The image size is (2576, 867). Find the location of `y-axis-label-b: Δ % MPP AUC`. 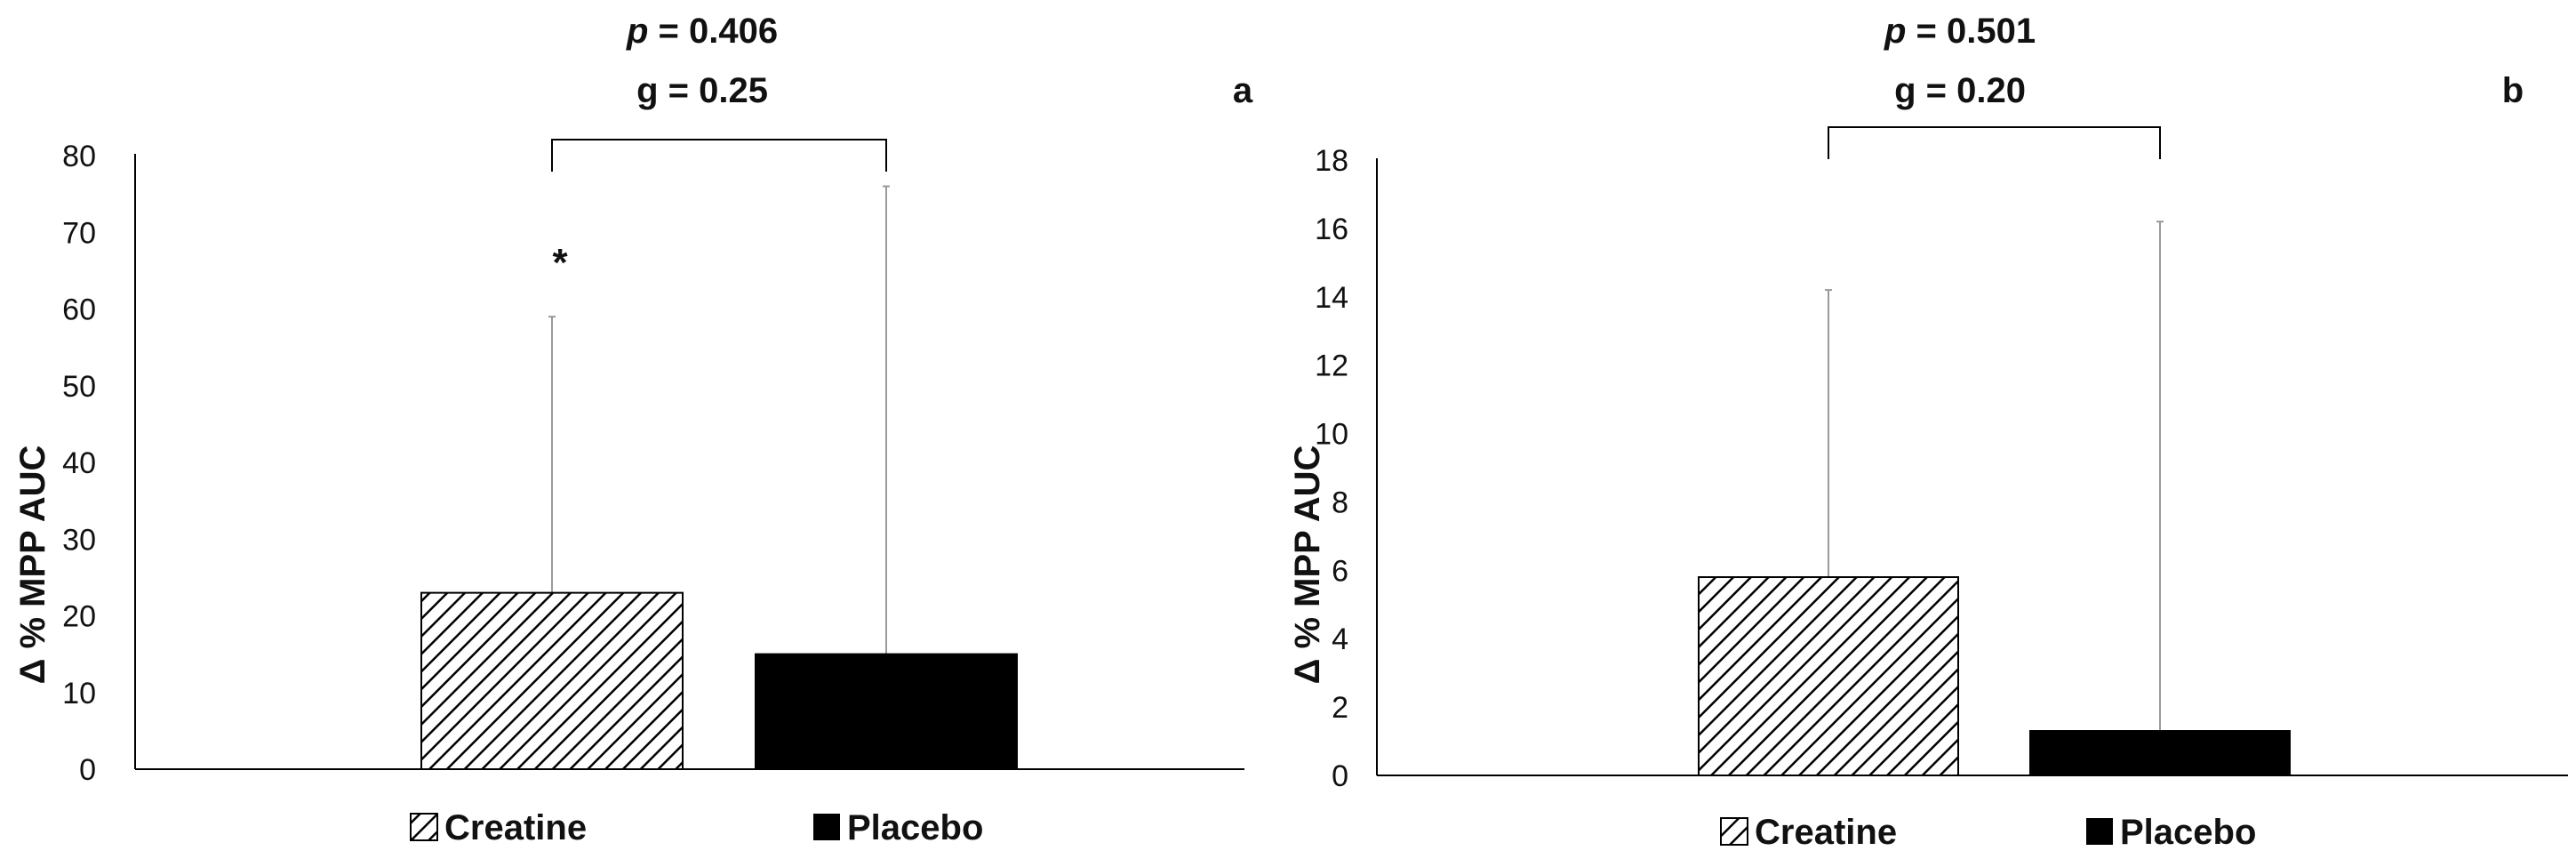

y-axis-label-b: Δ % MPP AUC is located at coordinates (1307, 565).